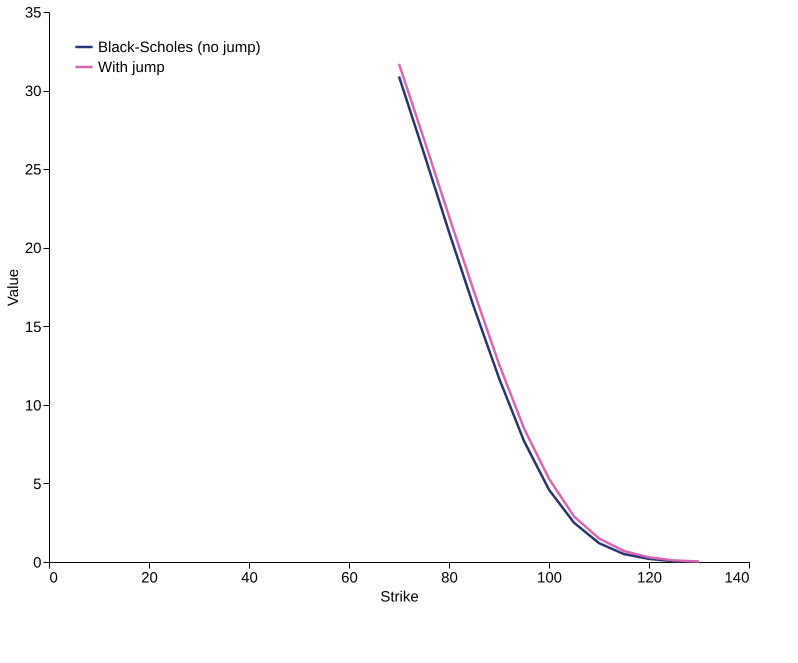  What do you see at coordinates (131, 67) in the screenshot?
I see `legend-label: With jump` at bounding box center [131, 67].